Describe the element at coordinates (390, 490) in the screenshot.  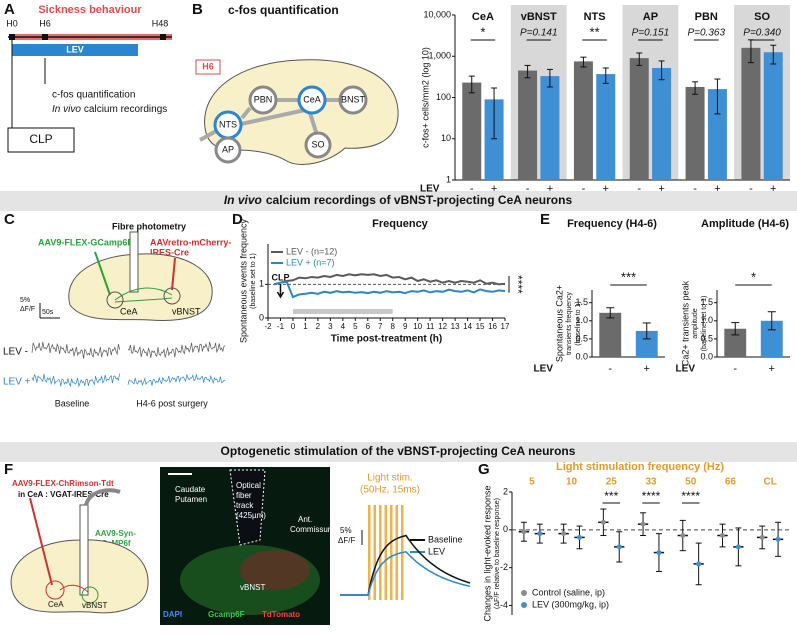
I see `label: (50Hz, 15ms)` at that location.